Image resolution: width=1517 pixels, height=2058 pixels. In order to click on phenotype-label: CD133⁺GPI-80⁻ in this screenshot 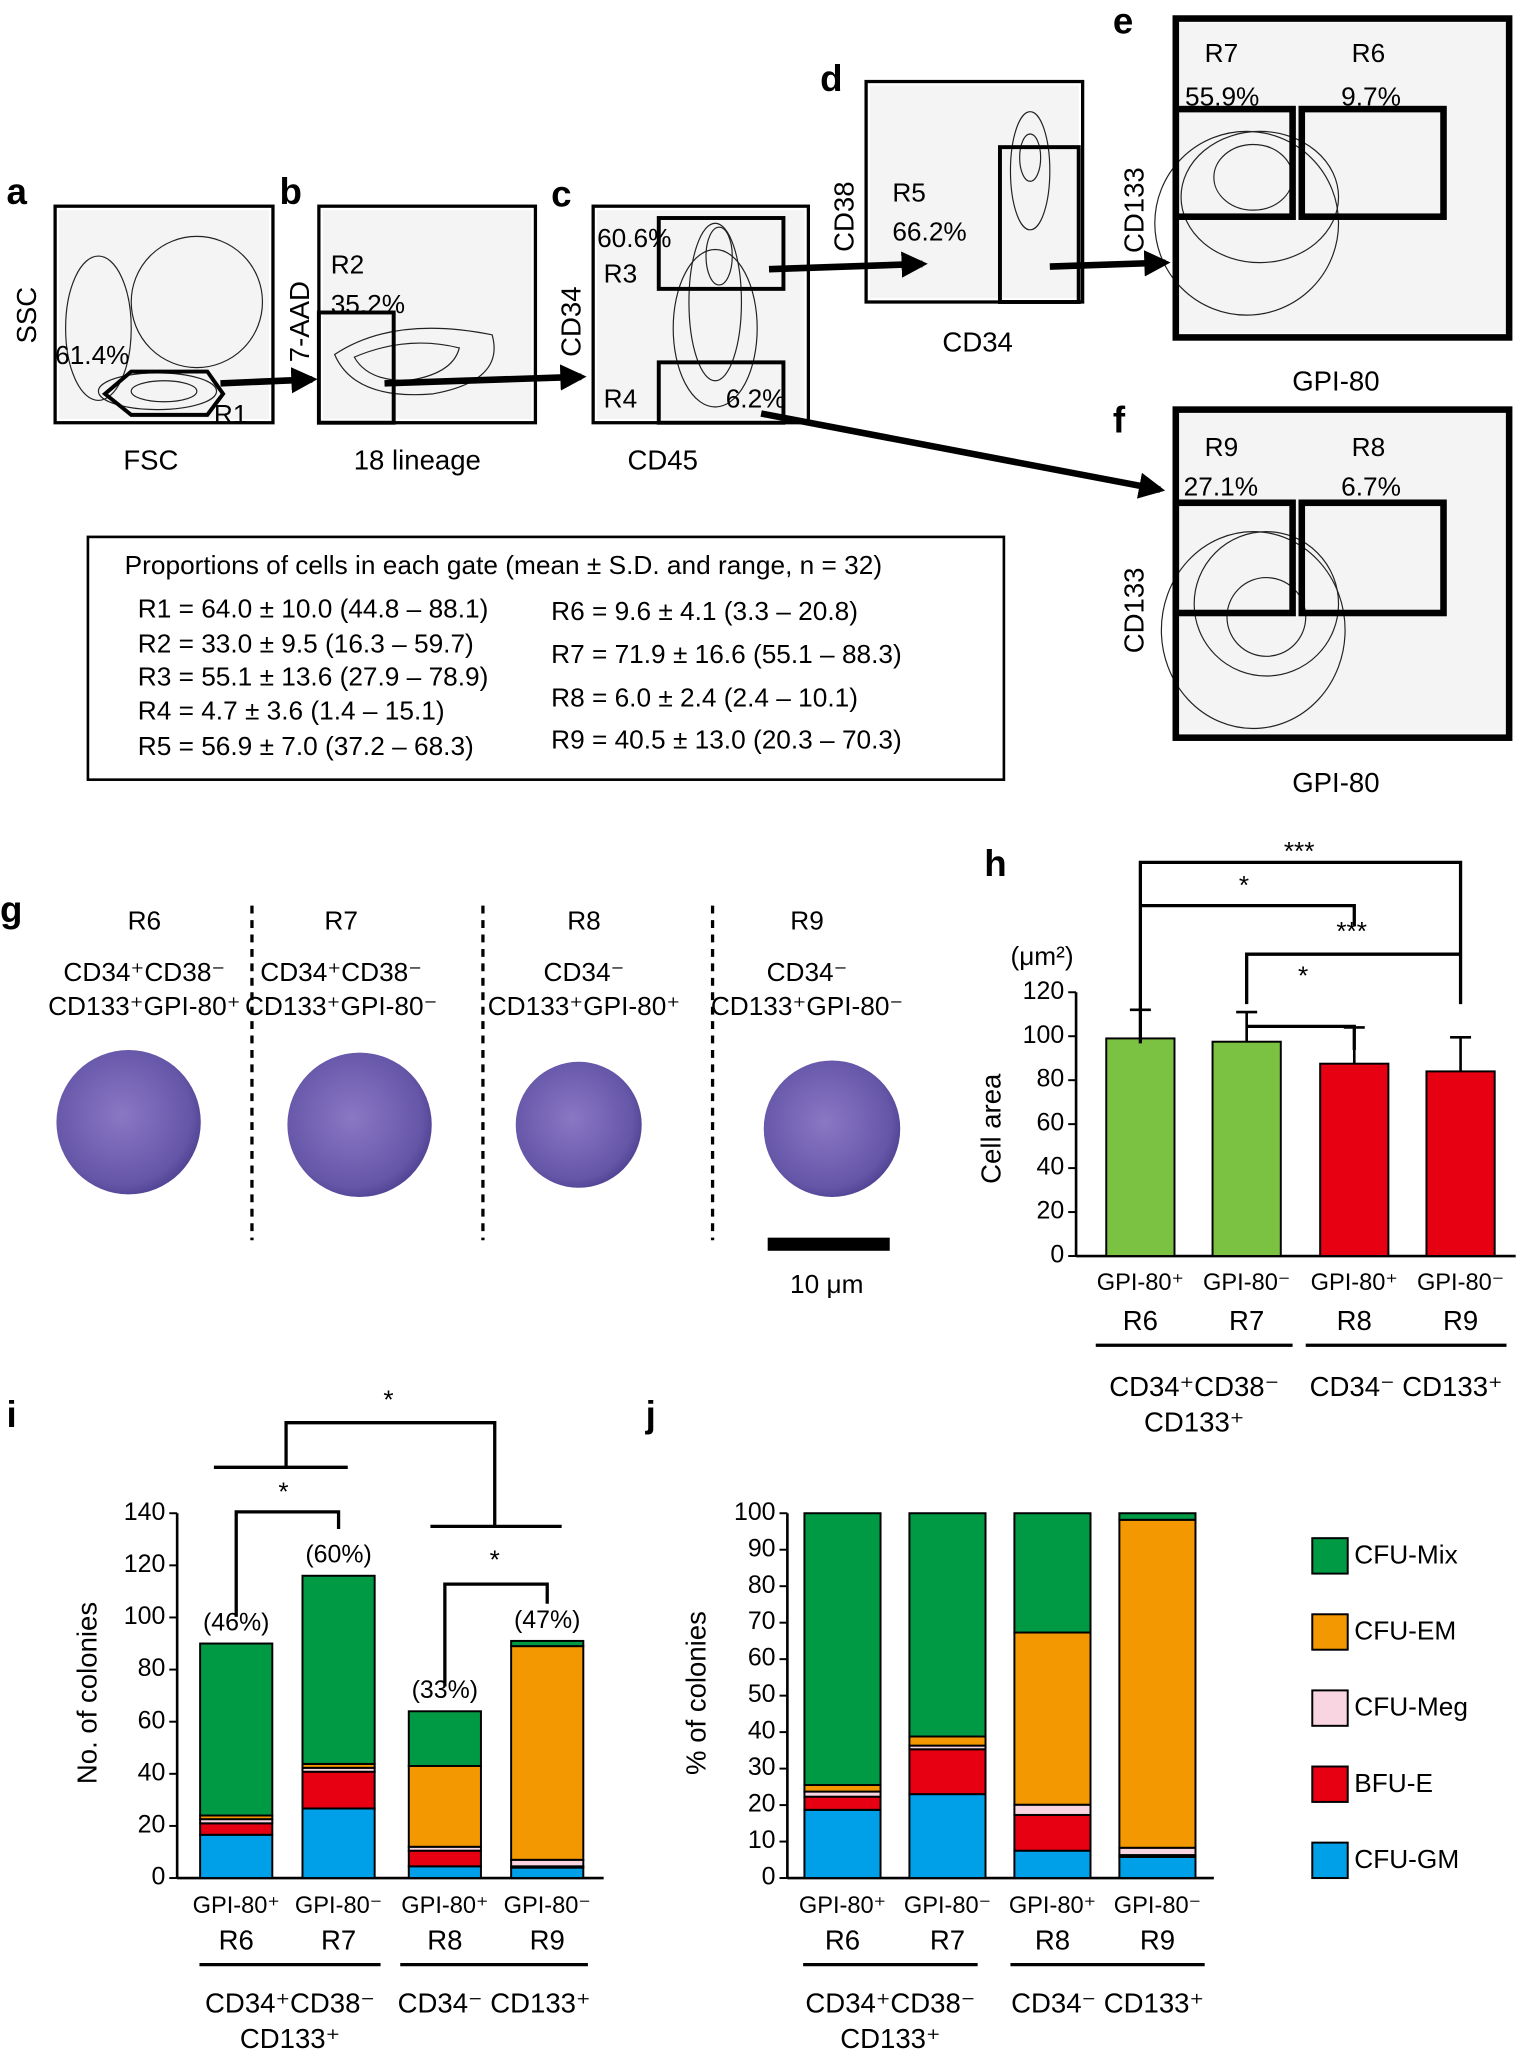, I will do `click(807, 1006)`.